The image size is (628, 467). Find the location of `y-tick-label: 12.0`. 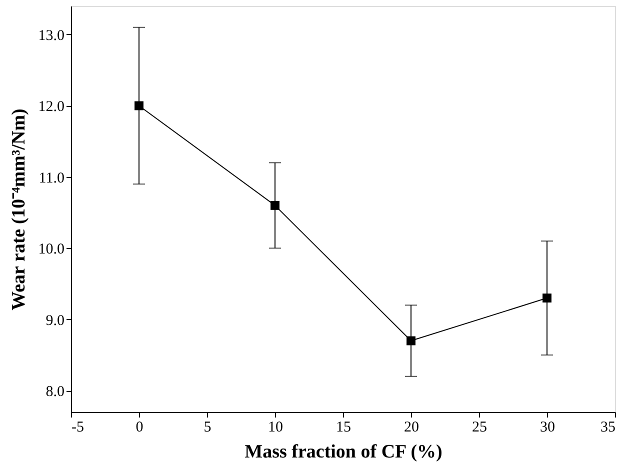

y-tick-label: 12.0 is located at coordinates (51, 107).